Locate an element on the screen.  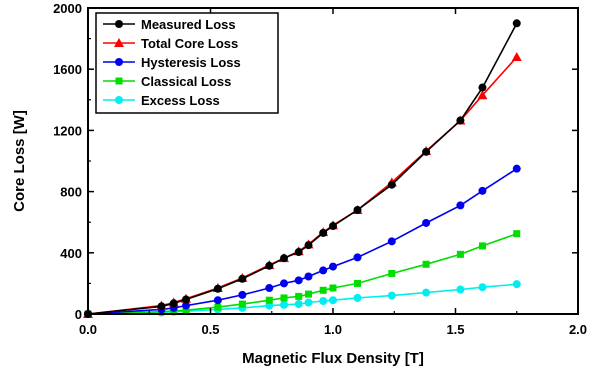
y-tick-label: 2000 is located at coordinates (67, 8).